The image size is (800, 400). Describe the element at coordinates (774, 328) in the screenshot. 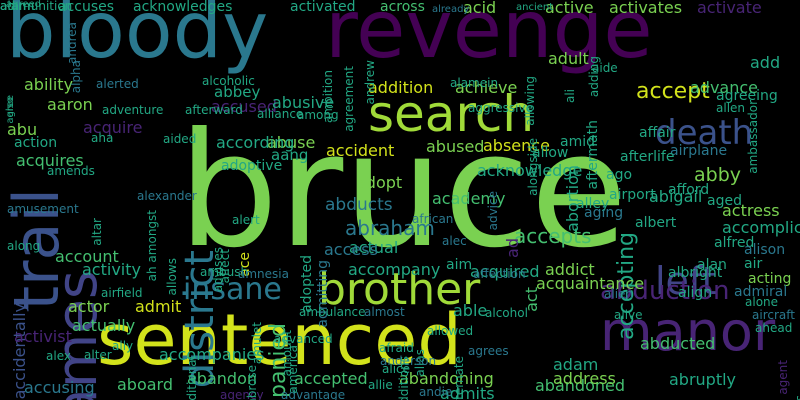

I see `cloud-word: ahead` at that location.